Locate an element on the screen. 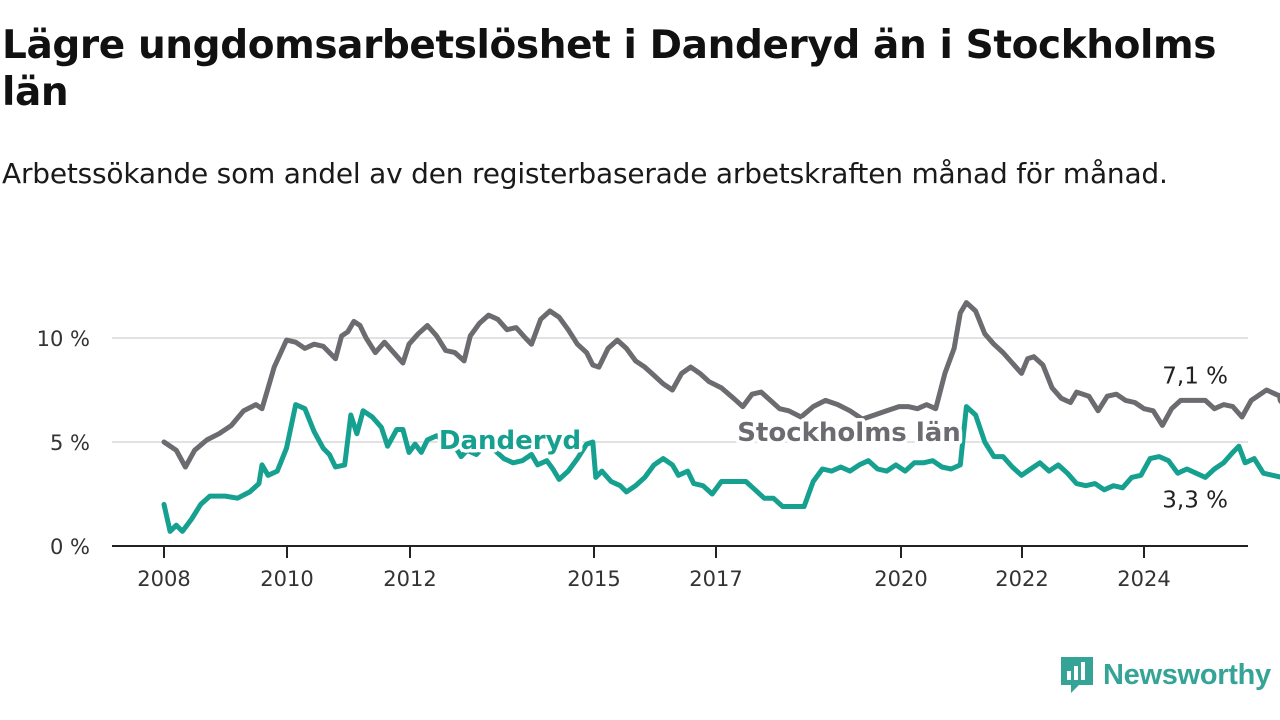 Image resolution: width=1280 pixels, height=720 pixels. series-name-label: Stockholms län is located at coordinates (849, 433).